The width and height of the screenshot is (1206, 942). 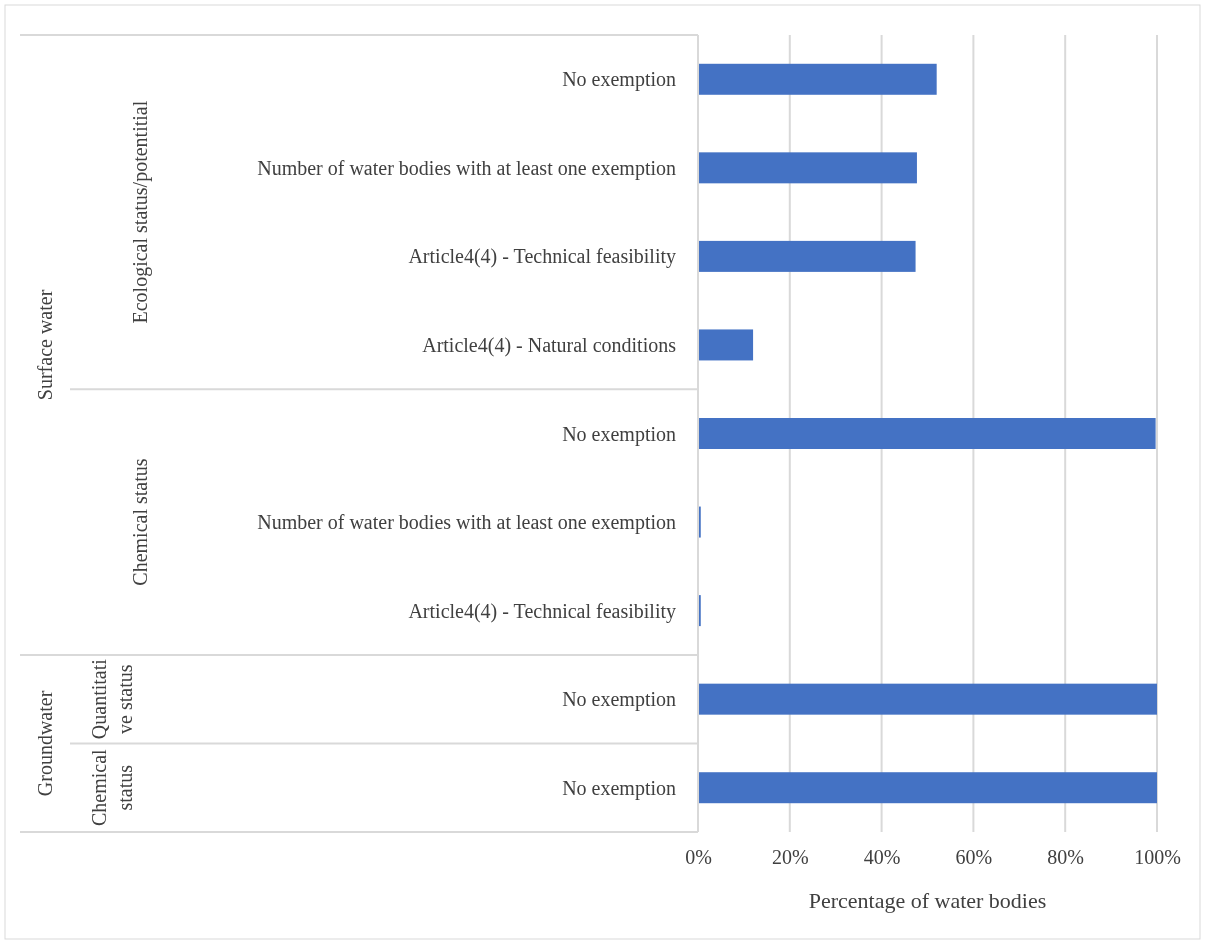 What do you see at coordinates (45, 743) in the screenshot?
I see `text: Groundwater` at bounding box center [45, 743].